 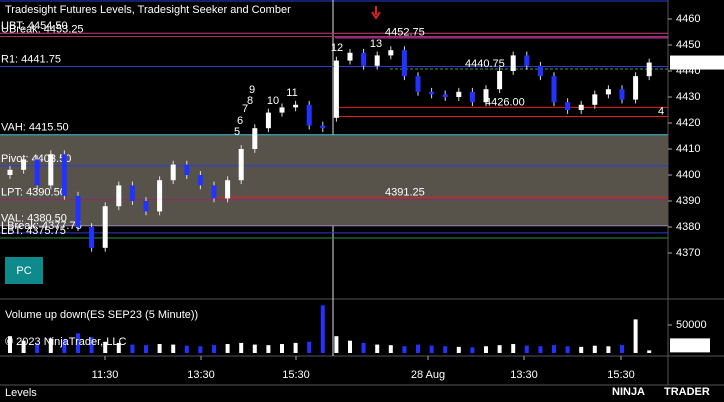 What do you see at coordinates (688, 149) in the screenshot?
I see `y-tick-label: 4410` at bounding box center [688, 149].